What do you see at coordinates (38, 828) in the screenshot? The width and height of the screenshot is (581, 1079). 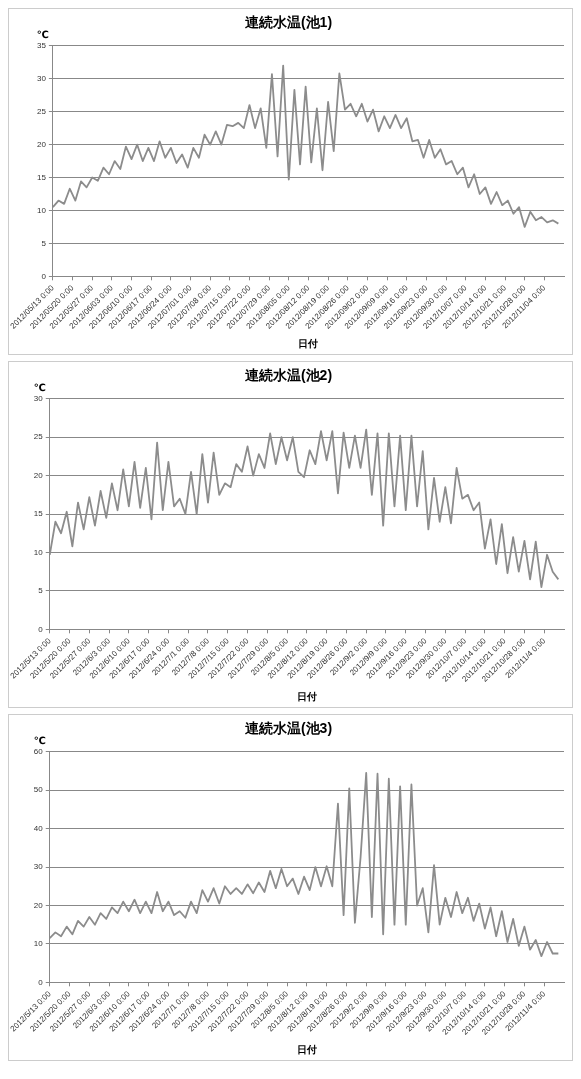 I see `y-tick-label: 40` at bounding box center [38, 828].